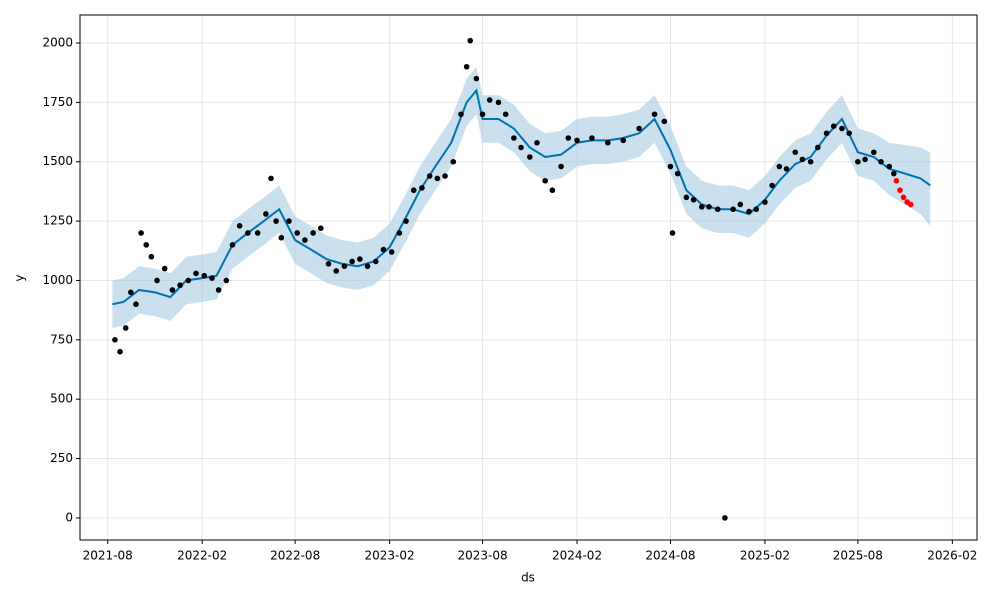 The width and height of the screenshot is (1000, 600). Describe the element at coordinates (61, 458) in the screenshot. I see `y-tick-label: 250` at that location.